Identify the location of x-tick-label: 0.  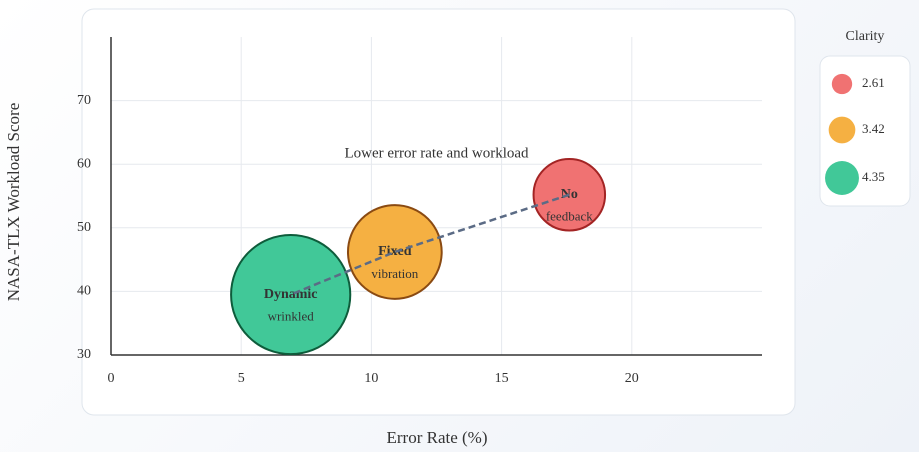
(111, 378).